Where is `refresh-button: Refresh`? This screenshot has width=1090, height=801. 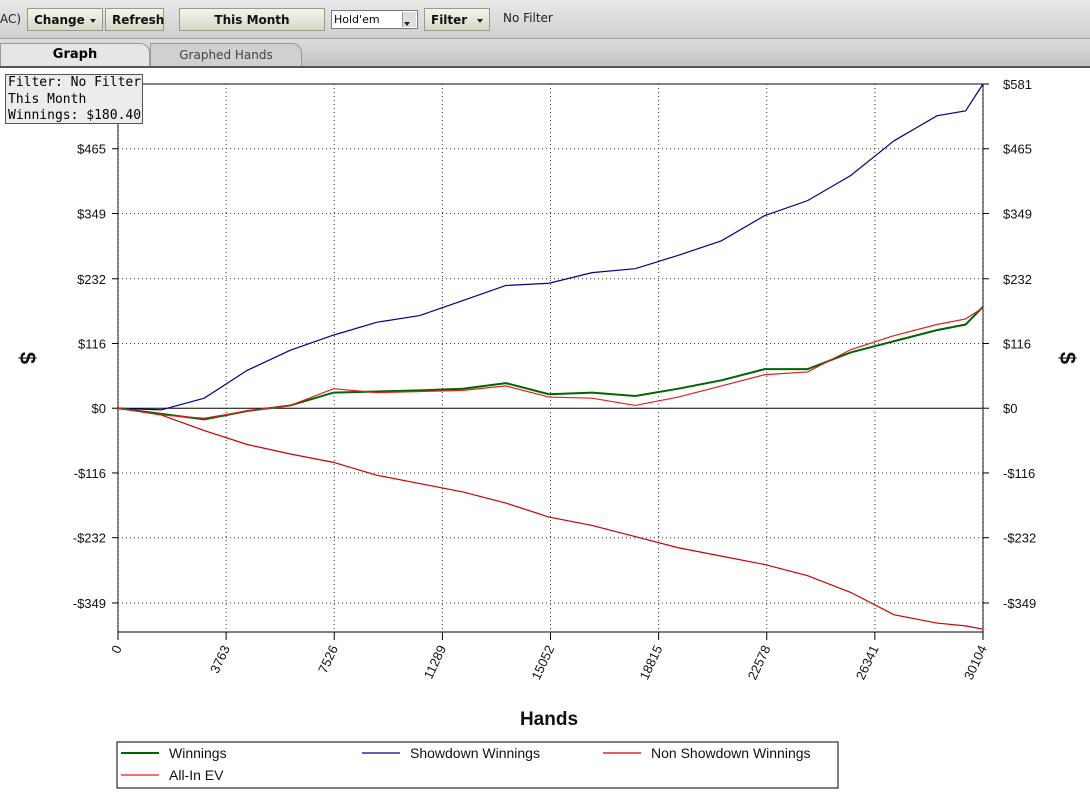
refresh-button: Refresh is located at coordinates (134, 19).